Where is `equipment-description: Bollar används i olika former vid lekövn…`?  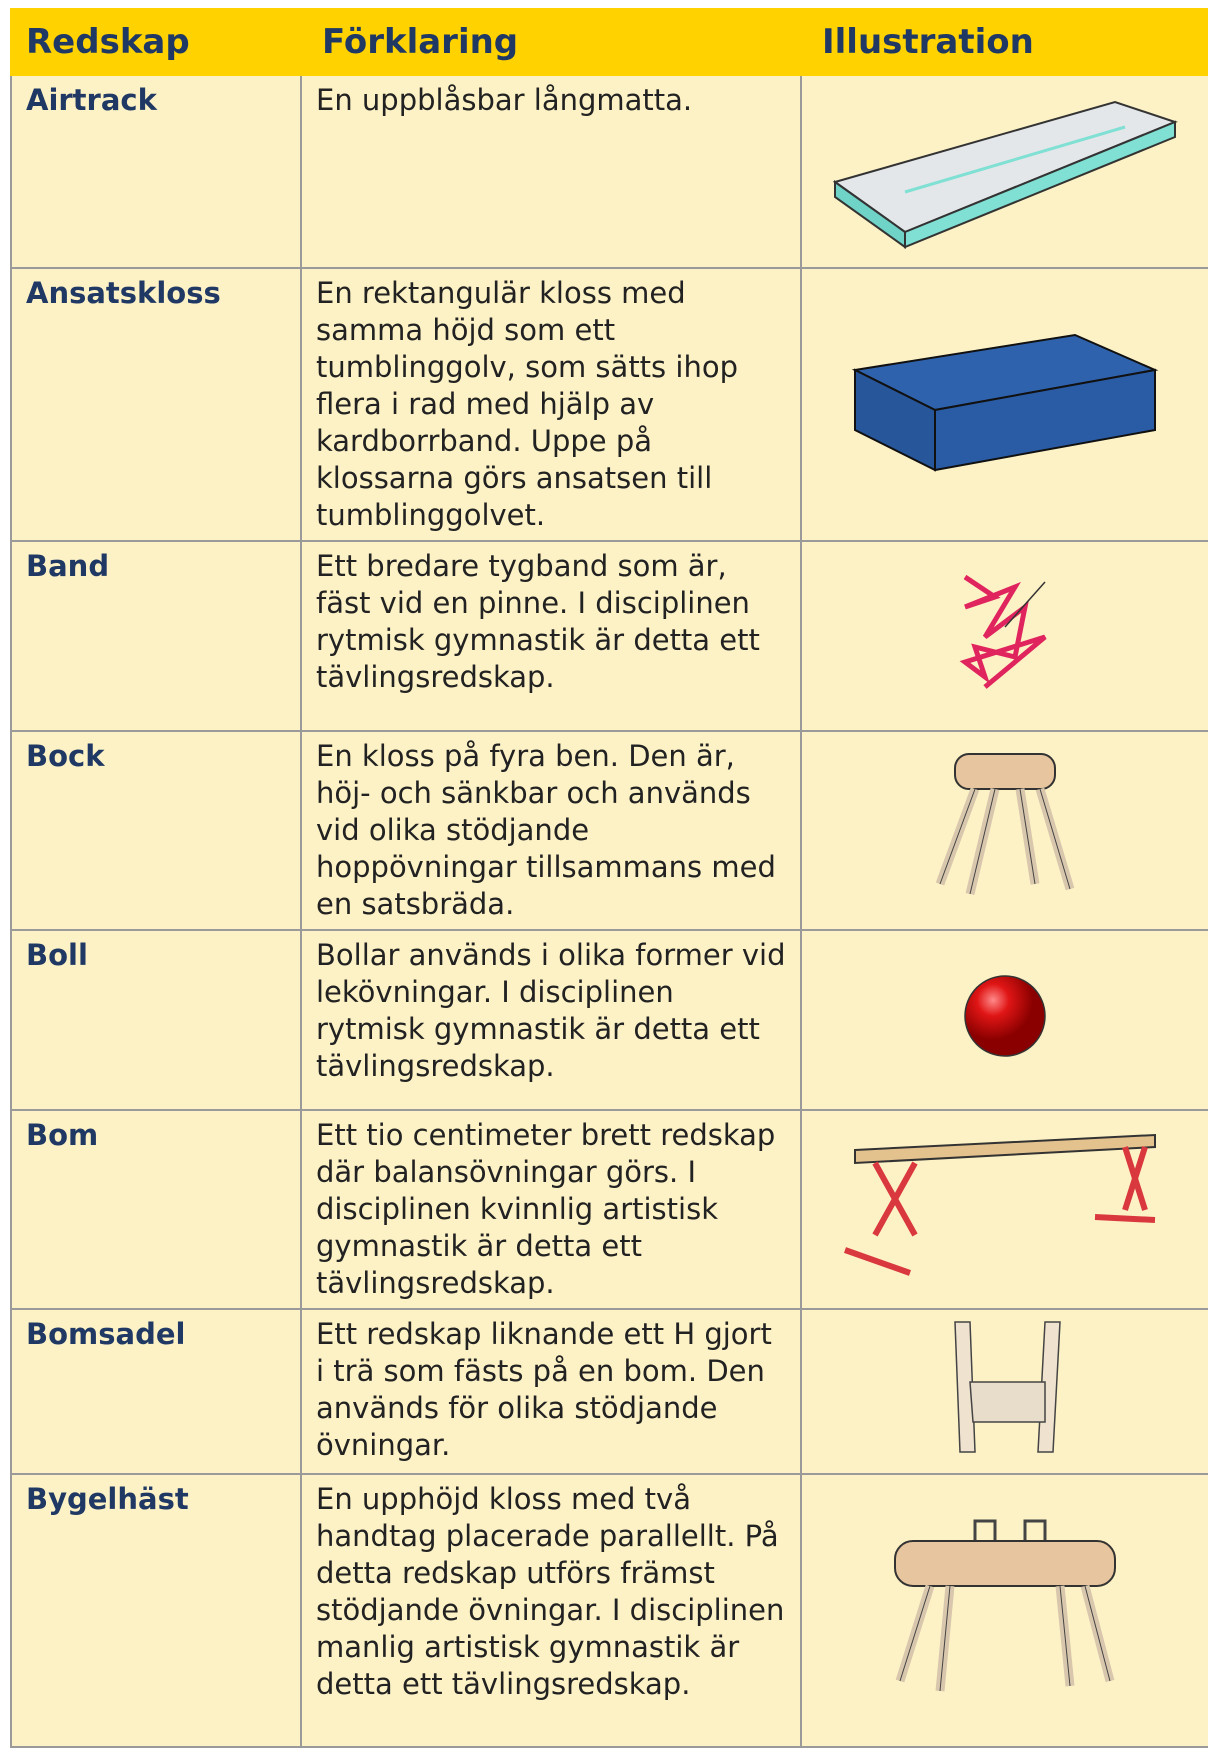
equipment-description: Bollar används i olika former vid lekövn… is located at coordinates (551, 1020).